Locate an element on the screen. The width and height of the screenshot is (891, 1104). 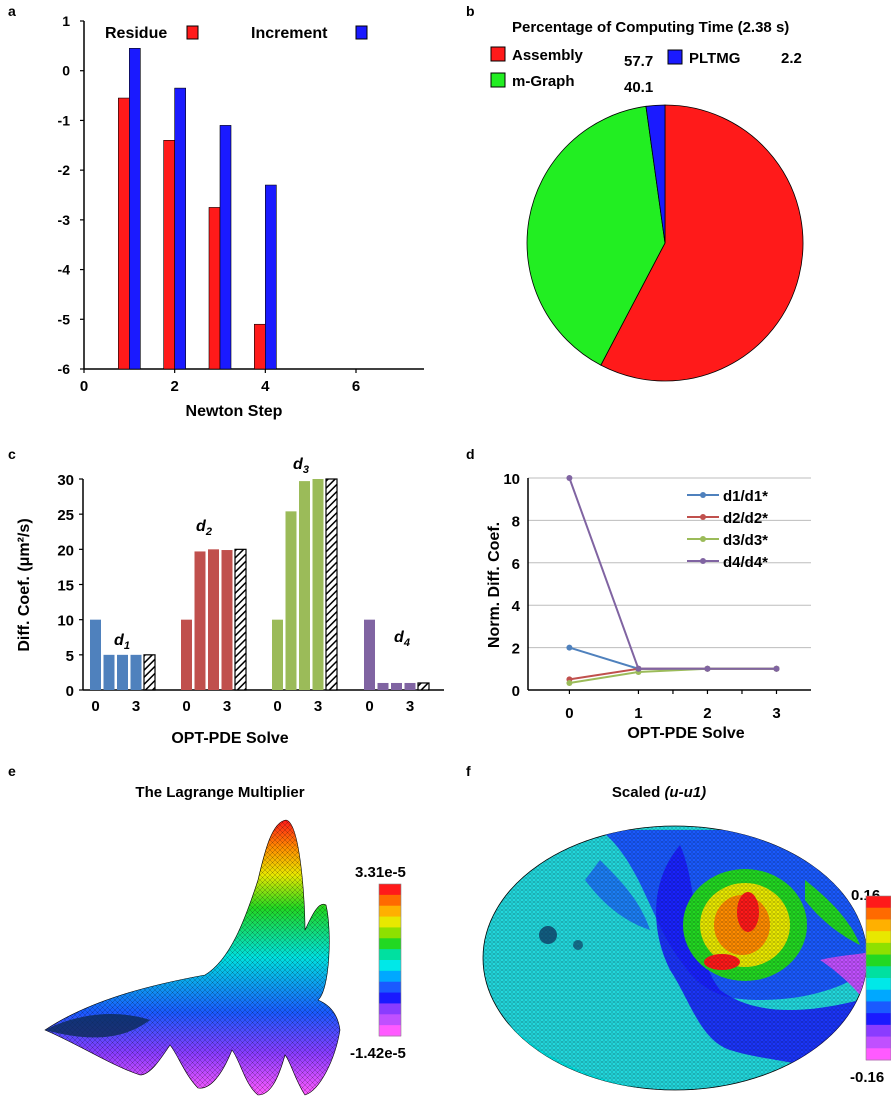
y-tick-label-d: 0 is located at coordinates (516, 691).